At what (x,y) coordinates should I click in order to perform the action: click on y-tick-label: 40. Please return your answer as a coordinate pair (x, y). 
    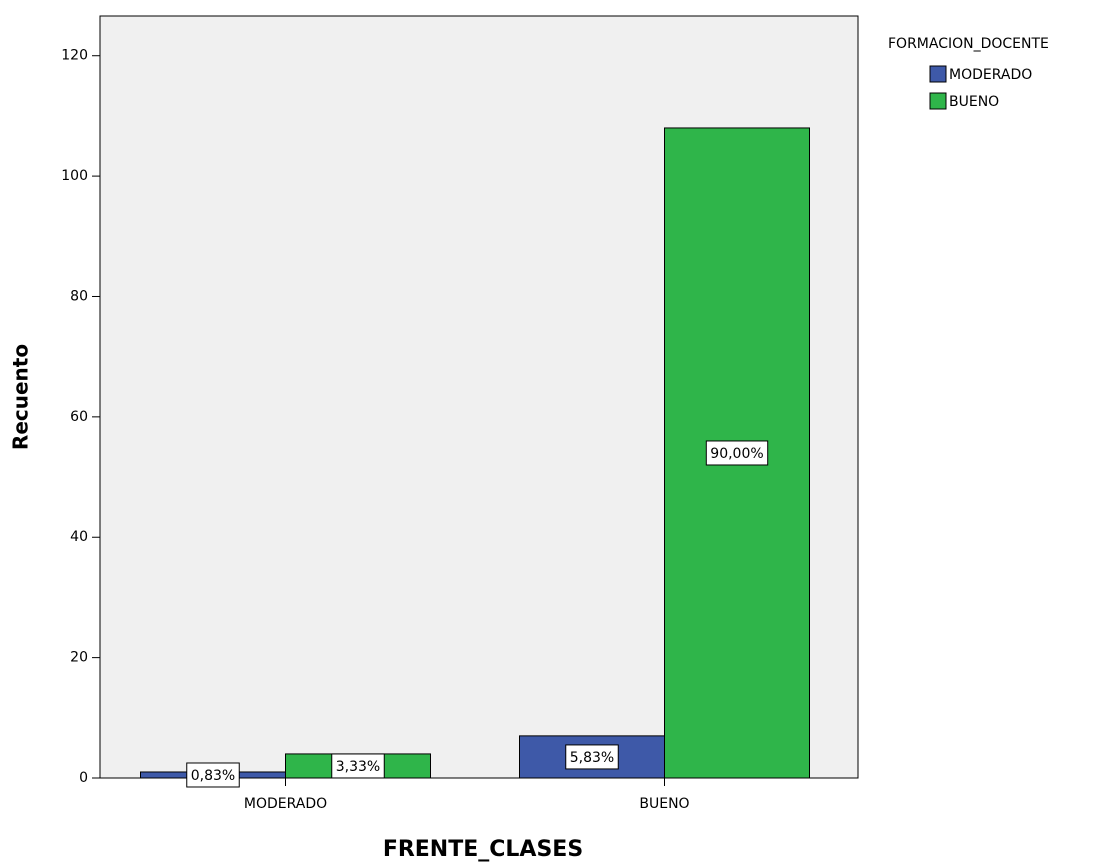
    Looking at the image, I should click on (79, 537).